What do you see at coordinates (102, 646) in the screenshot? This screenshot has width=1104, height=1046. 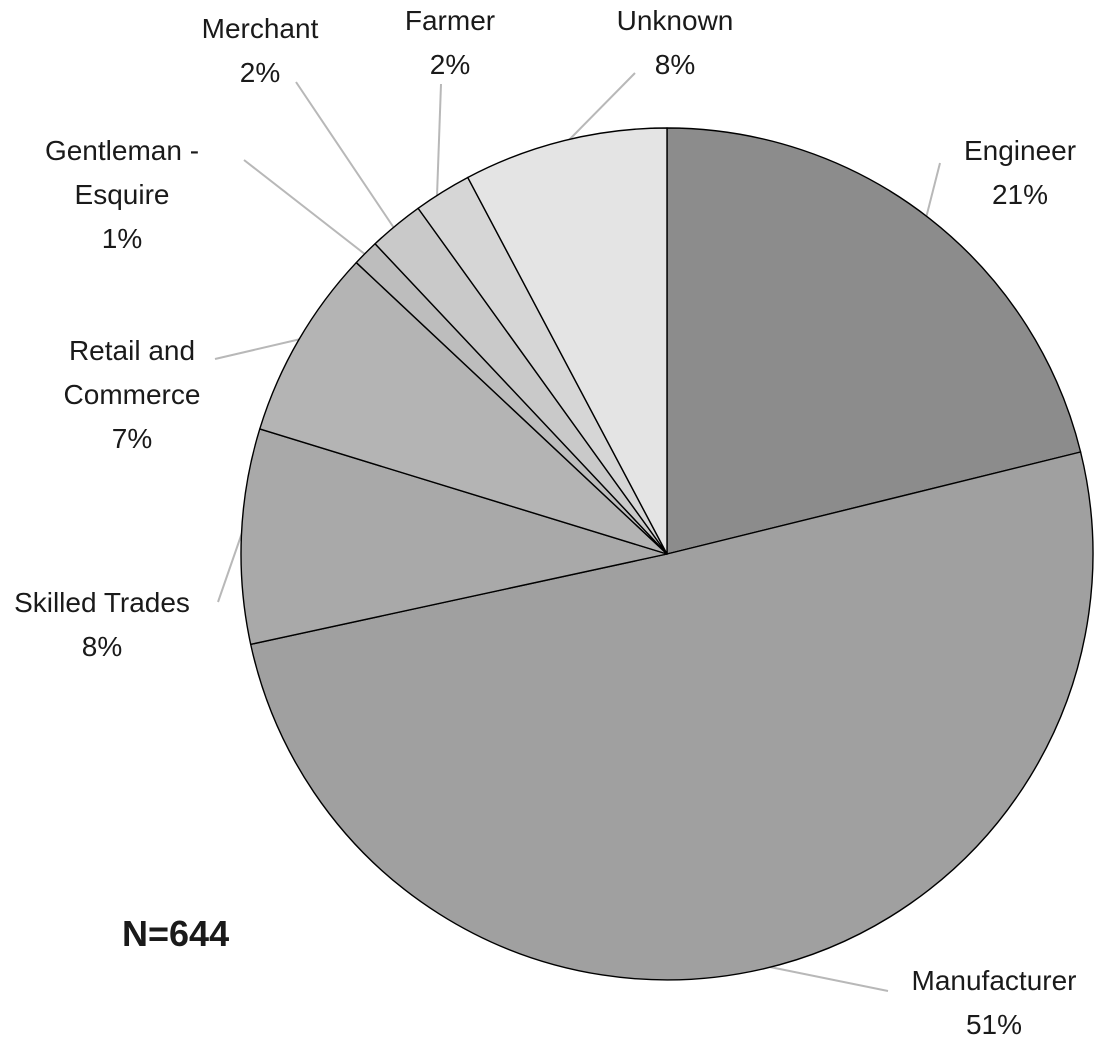 I see `slice-percent-skilled-trades: 8%` at bounding box center [102, 646].